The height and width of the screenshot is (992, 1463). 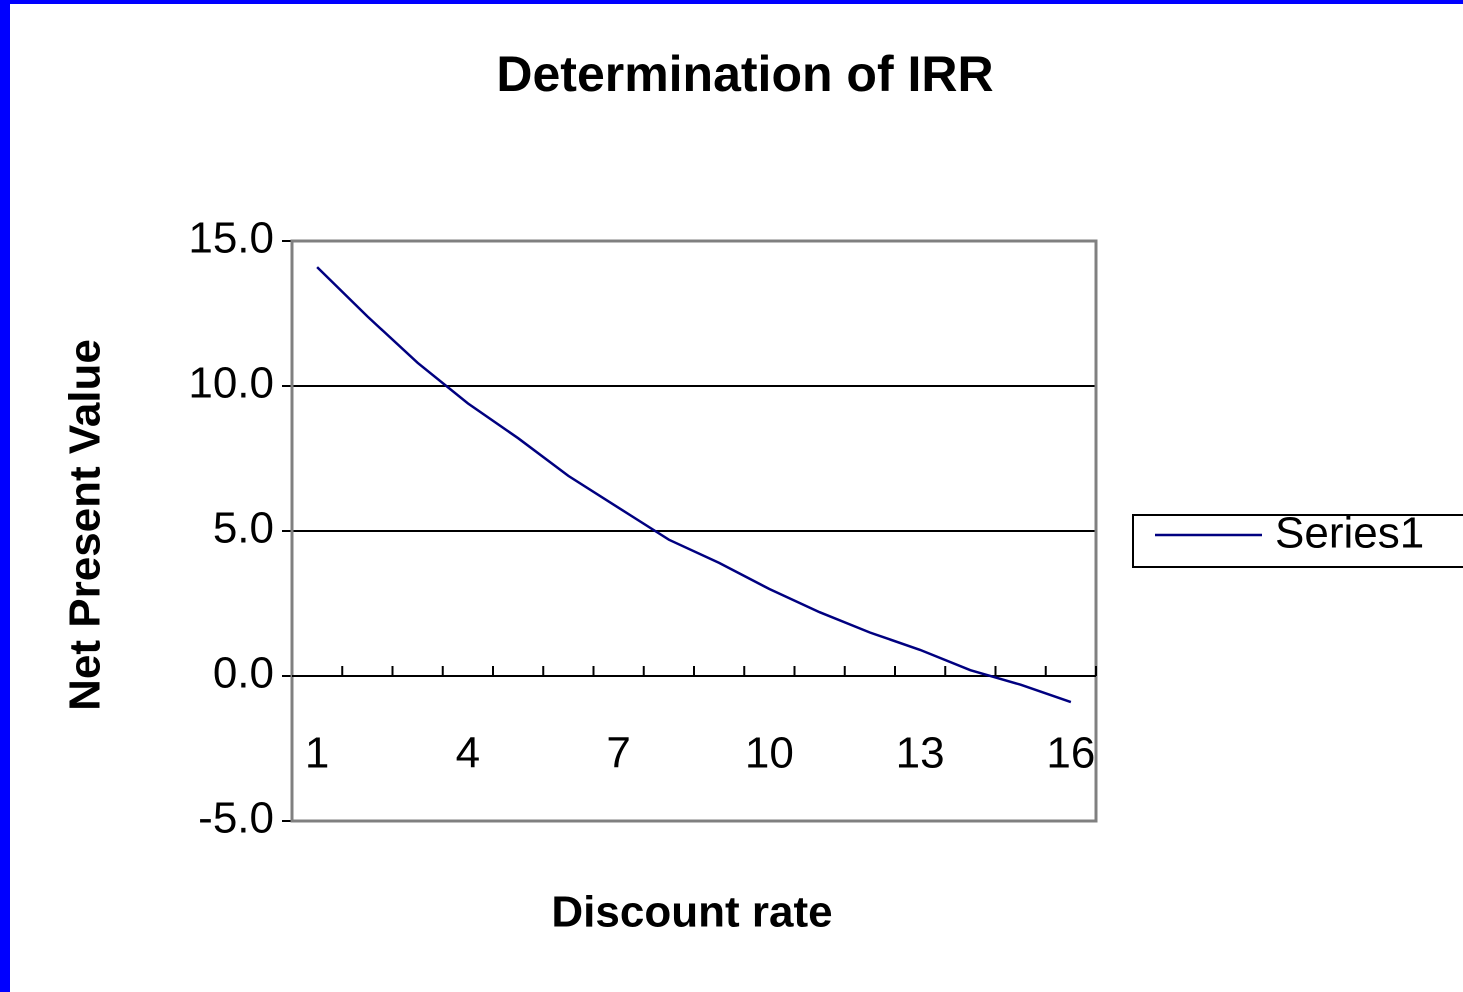 I want to click on legend-box, so click(x=1297, y=541).